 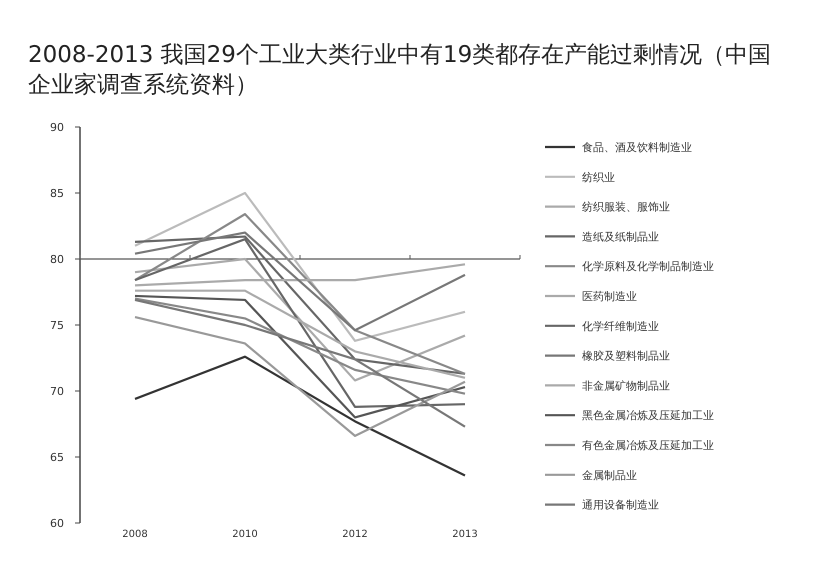 What do you see at coordinates (57, 127) in the screenshot?
I see `y-tick-label: 90` at bounding box center [57, 127].